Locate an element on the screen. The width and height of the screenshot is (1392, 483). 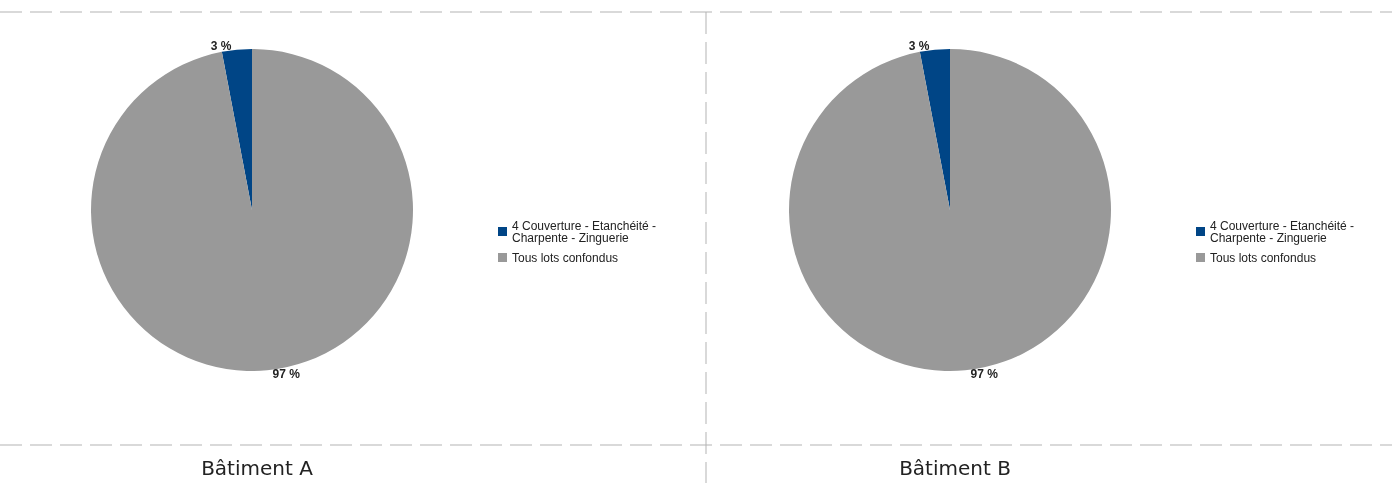
text: Bâtiment B is located at coordinates (955, 468).